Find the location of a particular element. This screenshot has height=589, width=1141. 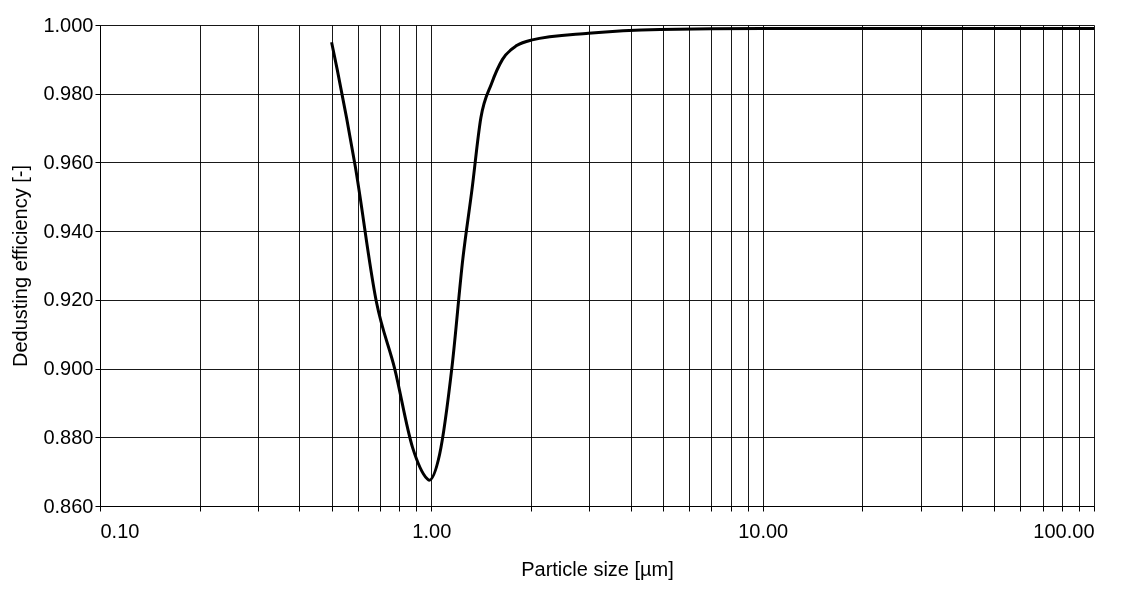

x-tick-label: 1.00 is located at coordinates (432, 530).